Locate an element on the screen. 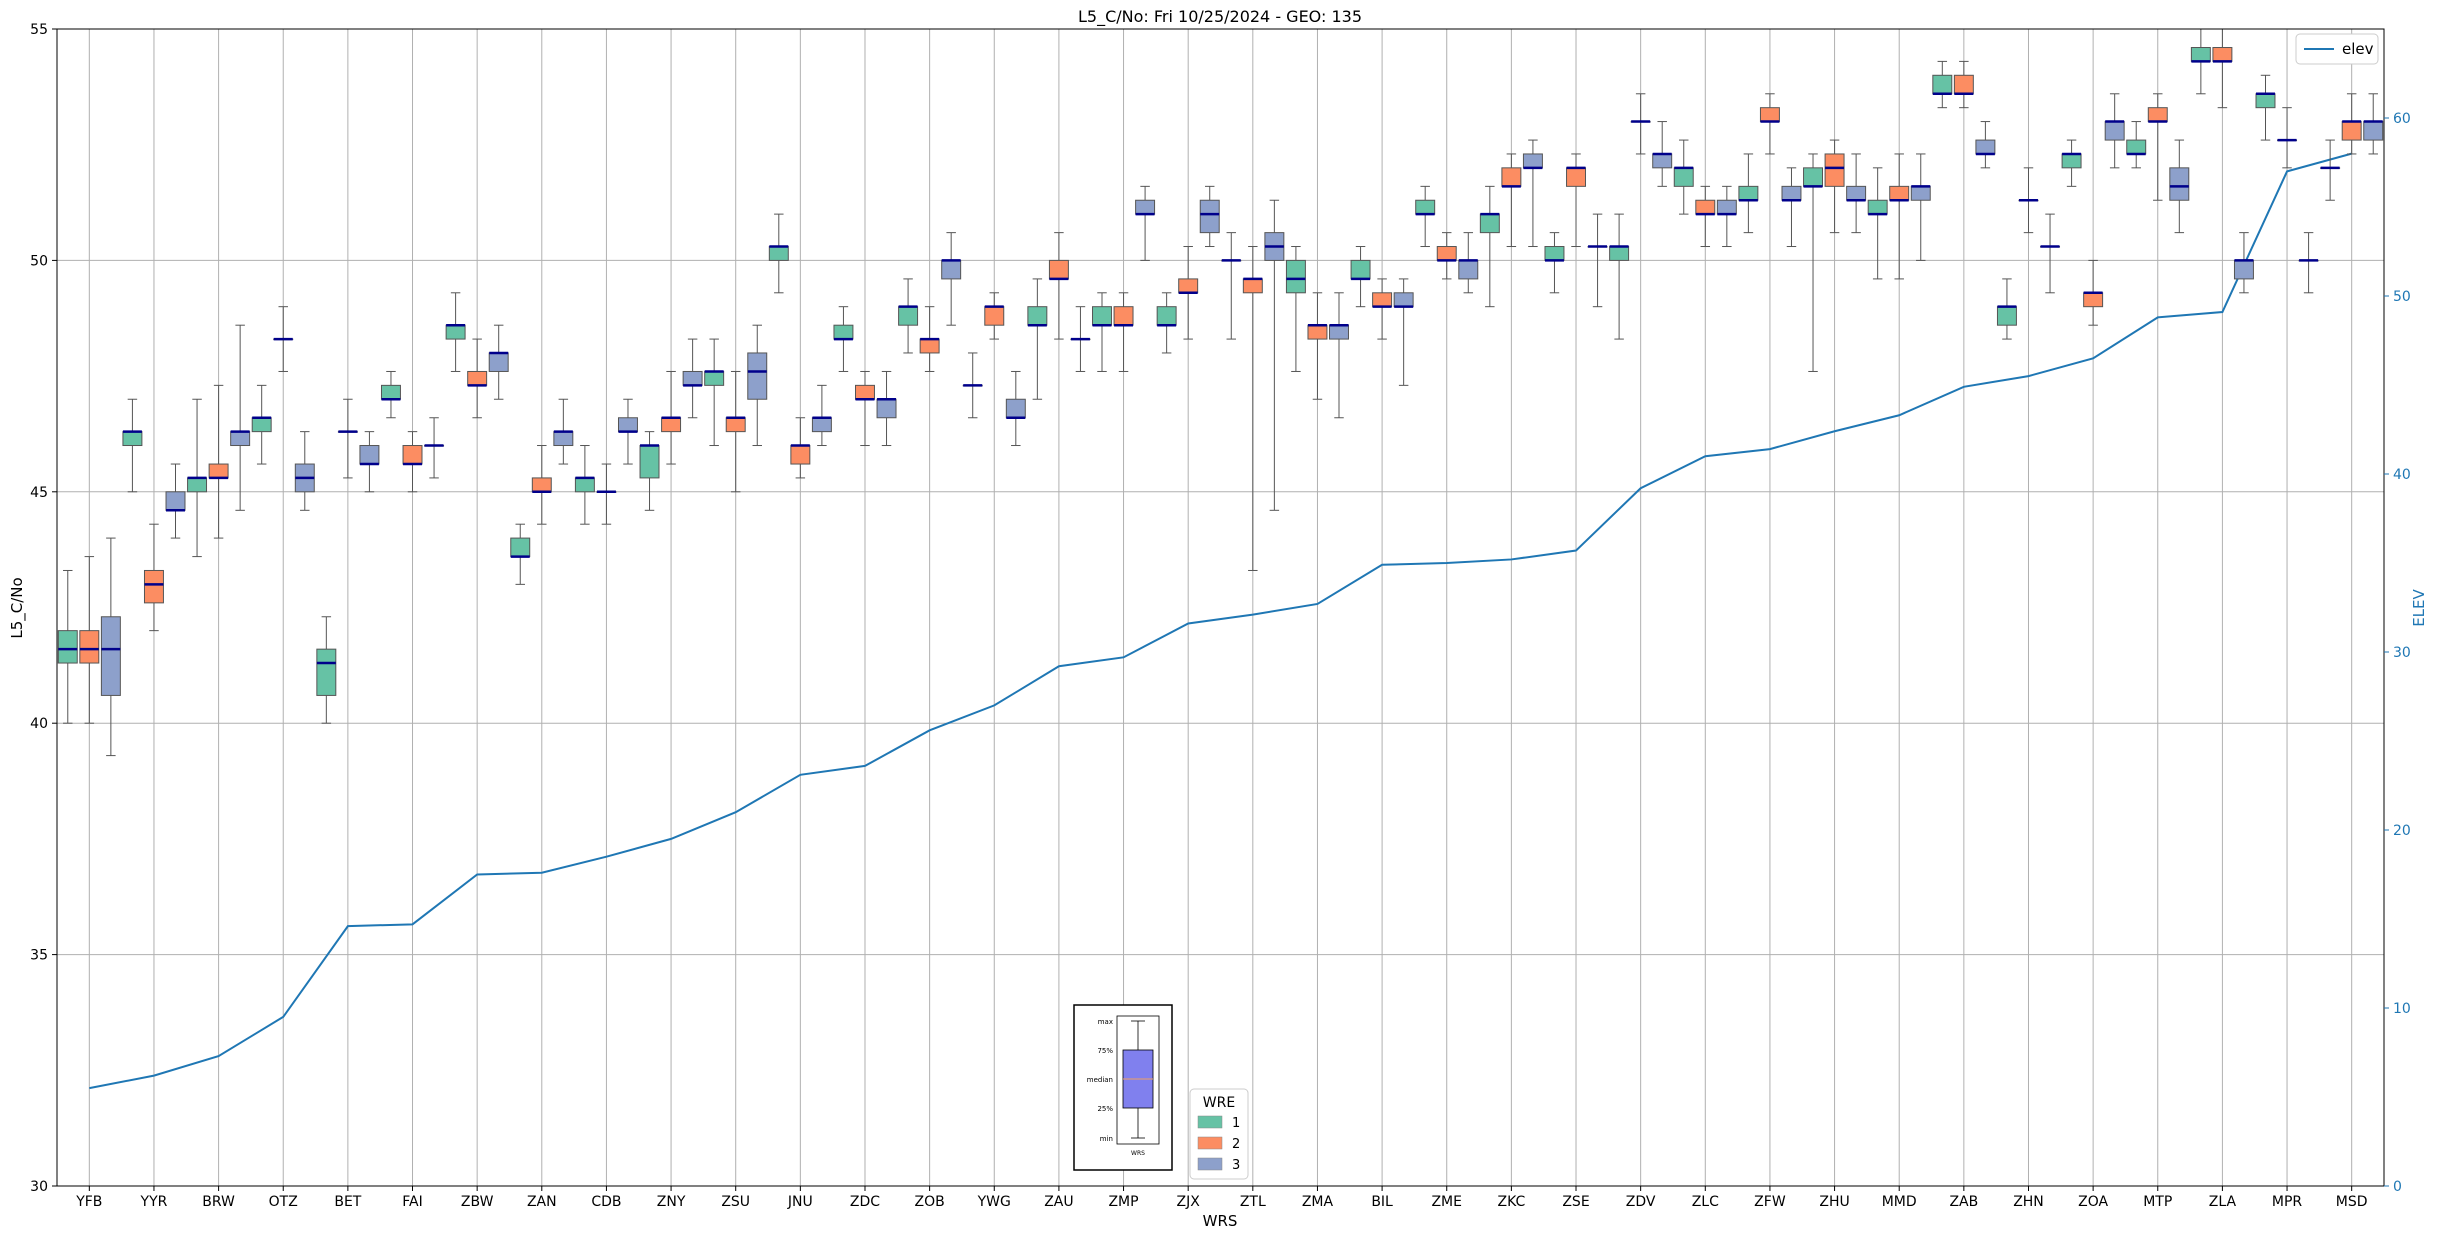  boxplot-zhu-wre2 is located at coordinates (1834, 186).